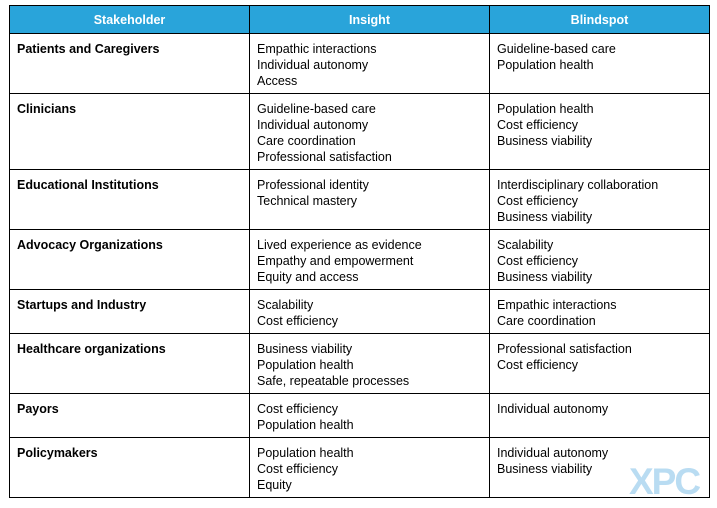  What do you see at coordinates (129, 311) in the screenshot?
I see `stakeholder-cell: Startups and Industry` at bounding box center [129, 311].